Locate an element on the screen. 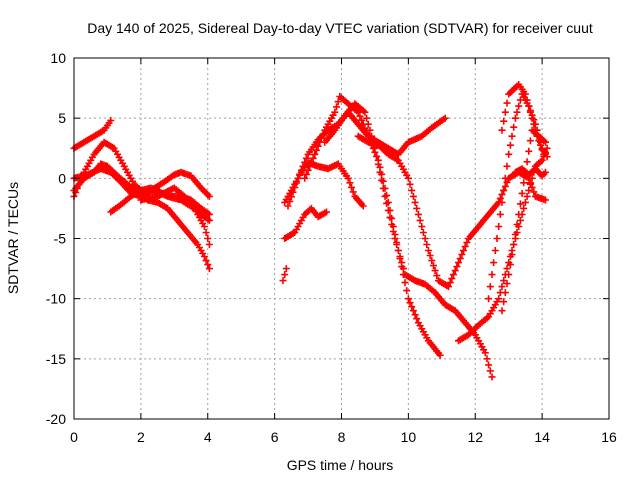 Image resolution: width=640 pixels, height=480 pixels. y-tick-label: -5 is located at coordinates (60, 239).